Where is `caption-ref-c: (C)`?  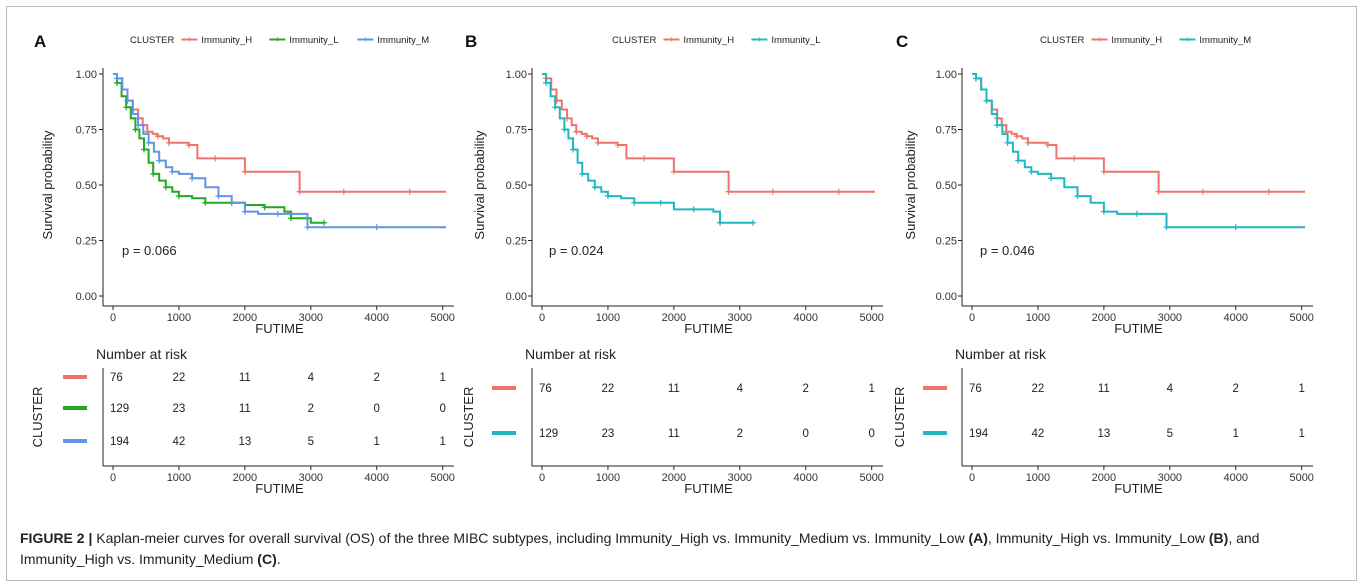 caption-ref-c: (C) is located at coordinates (267, 559).